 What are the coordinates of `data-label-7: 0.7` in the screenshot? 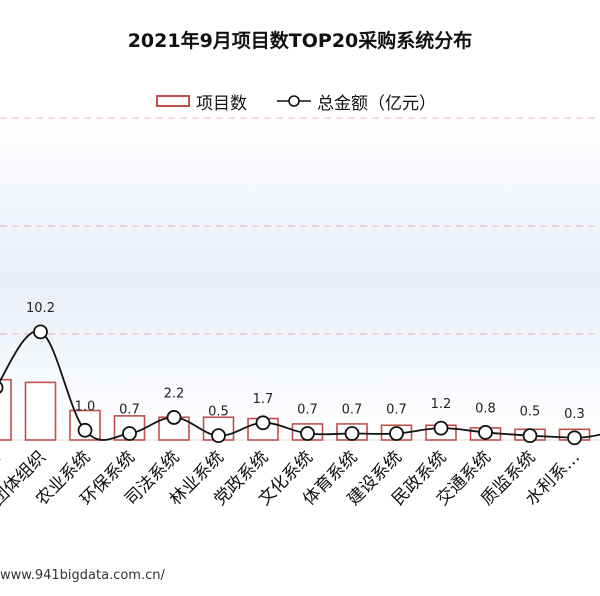 It's located at (307, 410).